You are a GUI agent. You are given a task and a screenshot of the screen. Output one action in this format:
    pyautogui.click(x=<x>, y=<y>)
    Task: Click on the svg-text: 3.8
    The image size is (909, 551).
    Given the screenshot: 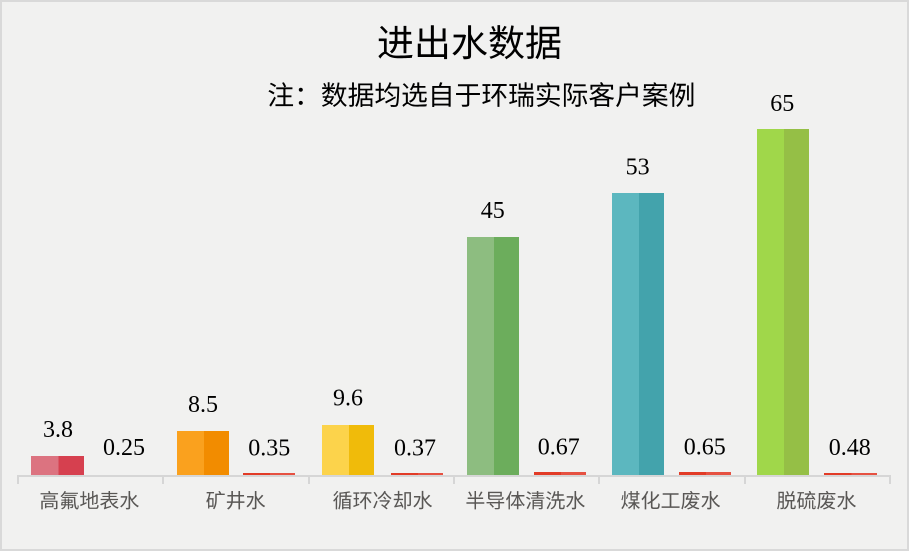 What is the action you would take?
    pyautogui.click(x=58, y=430)
    